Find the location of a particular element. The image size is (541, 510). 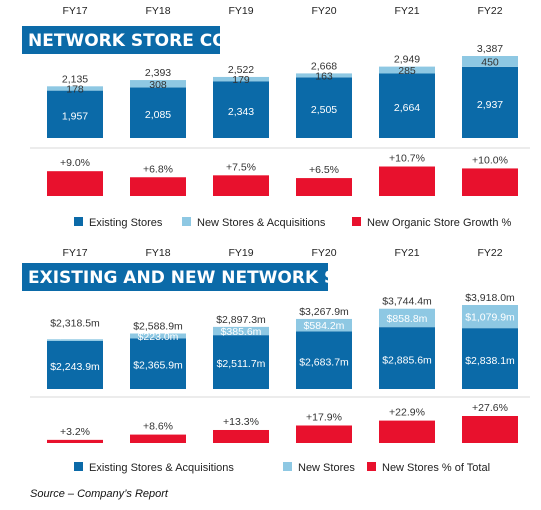

store-label-new: 179 is located at coordinates (241, 80).